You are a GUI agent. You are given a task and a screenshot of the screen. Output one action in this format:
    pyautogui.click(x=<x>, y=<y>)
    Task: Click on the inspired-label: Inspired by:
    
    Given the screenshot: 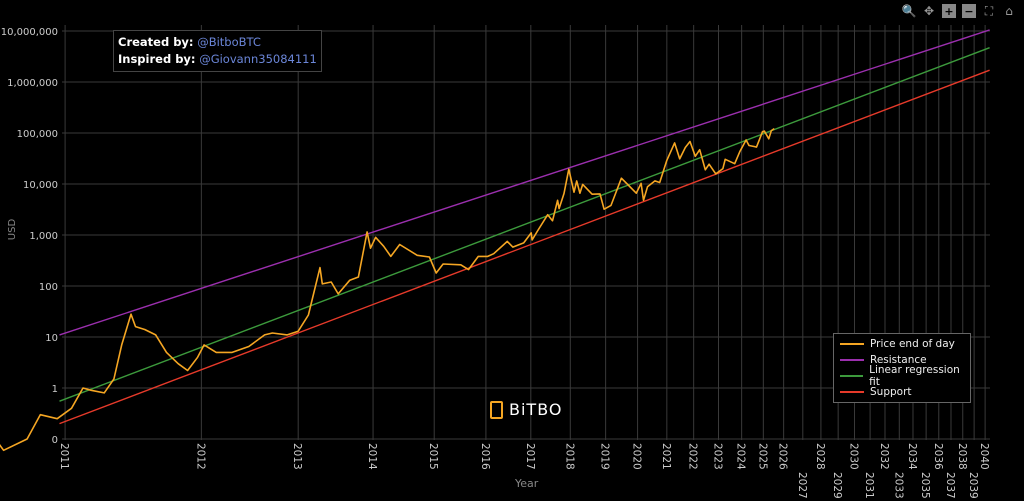 What is the action you would take?
    pyautogui.click(x=157, y=59)
    